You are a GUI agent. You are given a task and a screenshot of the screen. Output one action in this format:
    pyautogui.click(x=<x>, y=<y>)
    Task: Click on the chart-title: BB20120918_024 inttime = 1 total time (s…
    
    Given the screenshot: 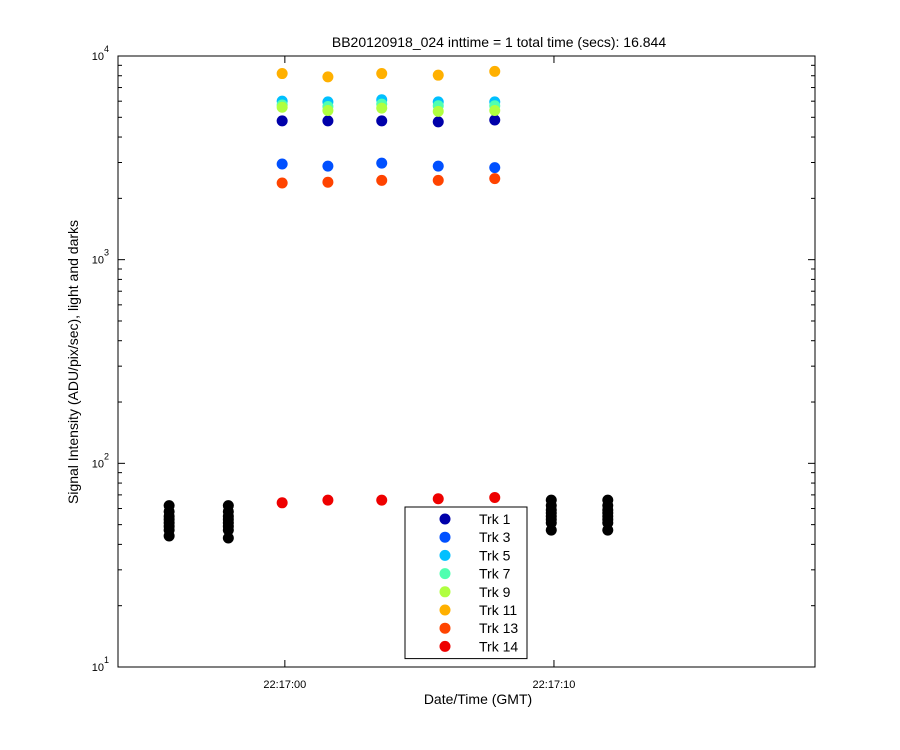 What is the action you would take?
    pyautogui.click(x=499, y=42)
    